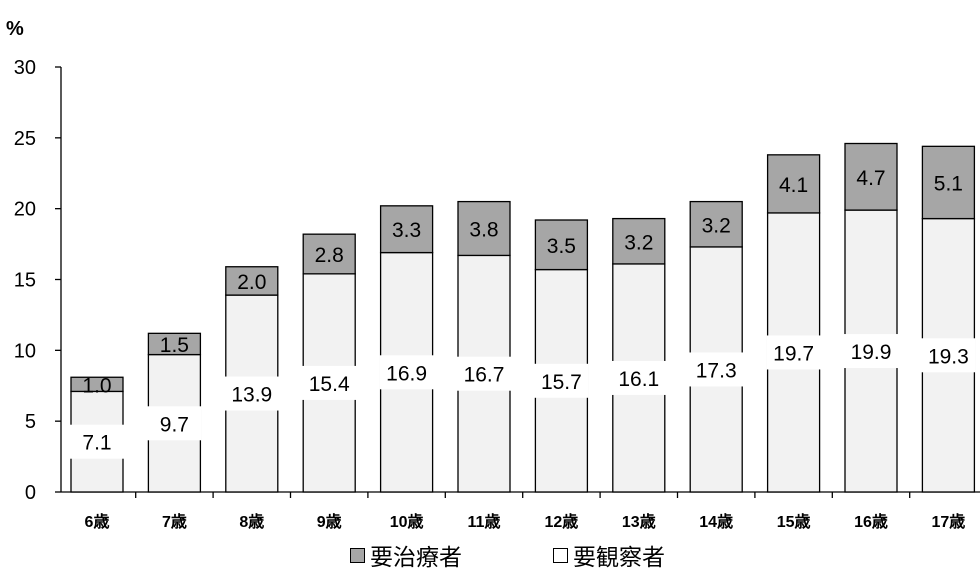 The height and width of the screenshot is (572, 980). I want to click on x-tick-label: 8歳, so click(251, 521).